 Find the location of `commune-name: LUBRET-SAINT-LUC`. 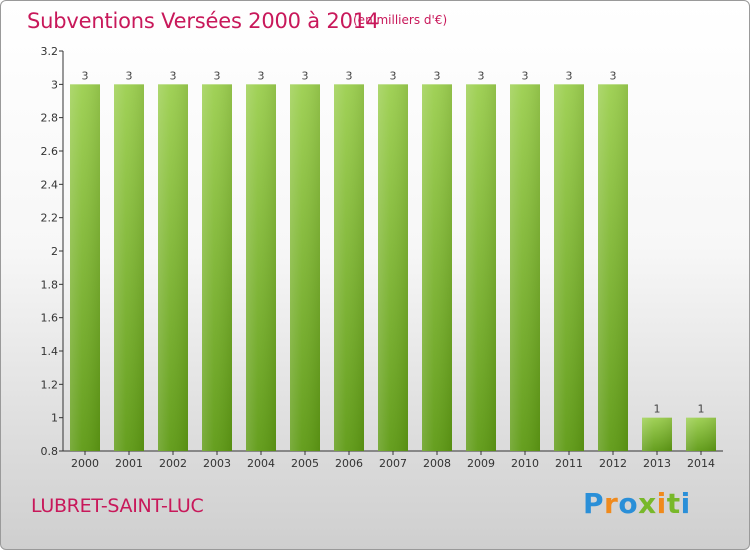

commune-name: LUBRET-SAINT-LUC is located at coordinates (117, 506).